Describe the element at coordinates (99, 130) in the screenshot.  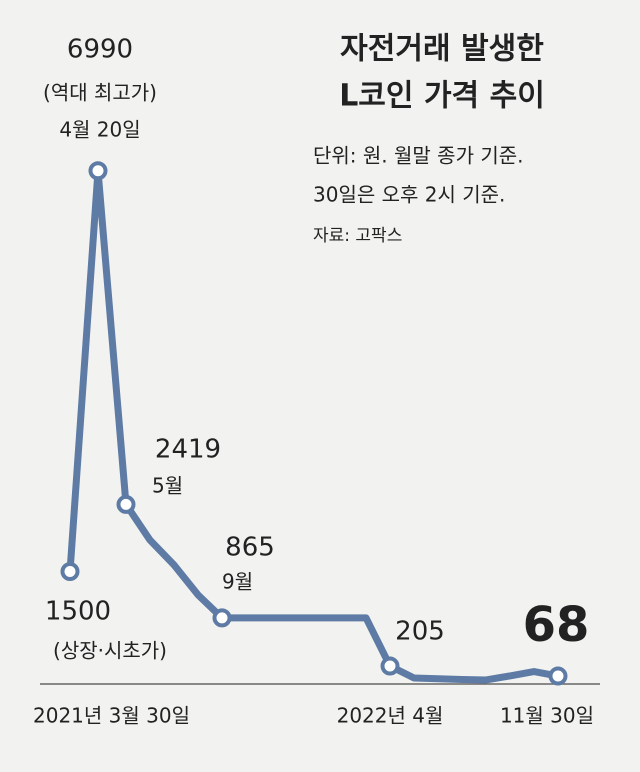
I see `point-note: 4월 20일` at that location.